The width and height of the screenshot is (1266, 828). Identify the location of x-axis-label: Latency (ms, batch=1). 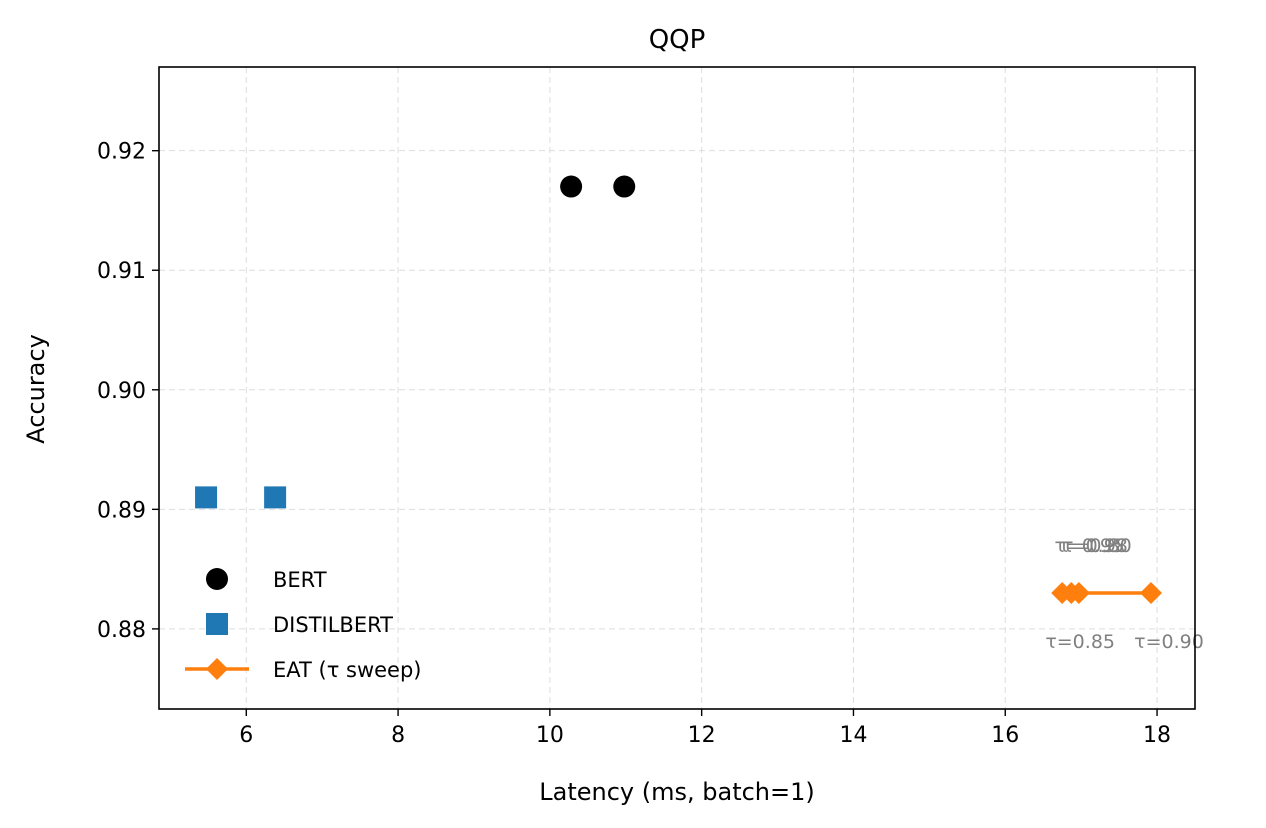
(677, 792).